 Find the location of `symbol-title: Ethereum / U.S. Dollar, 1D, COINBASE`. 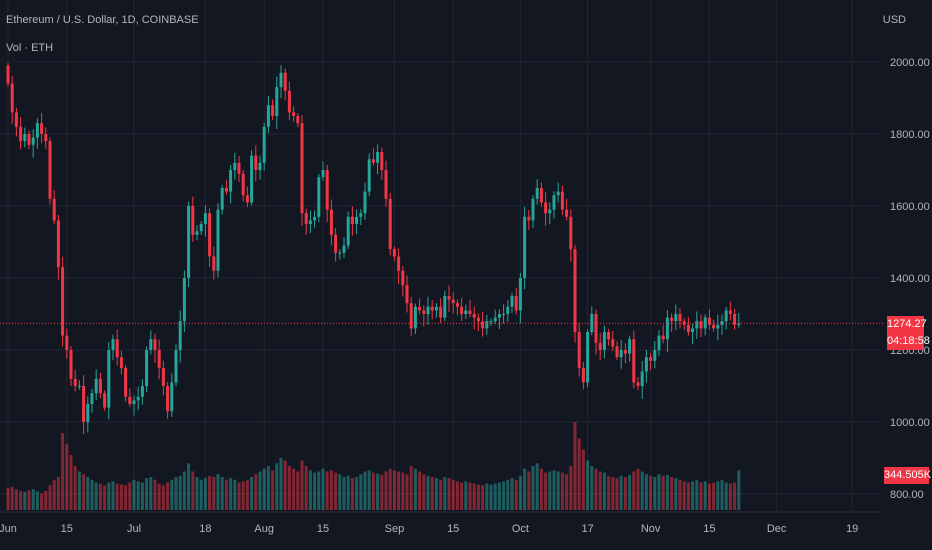

symbol-title: Ethereum / U.S. Dollar, 1D, COINBASE is located at coordinates (102, 20).